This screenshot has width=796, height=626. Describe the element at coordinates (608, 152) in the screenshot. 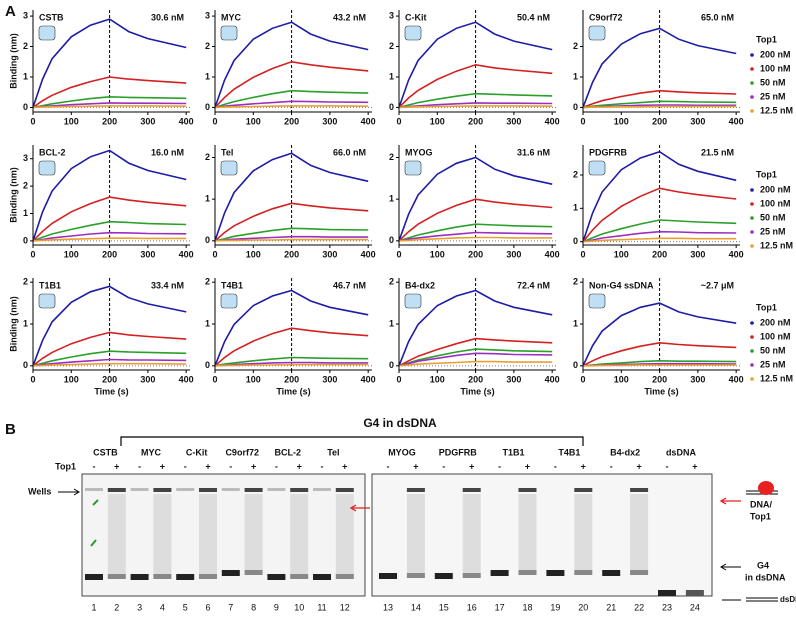

I see `chart-title: PDGFRB` at that location.